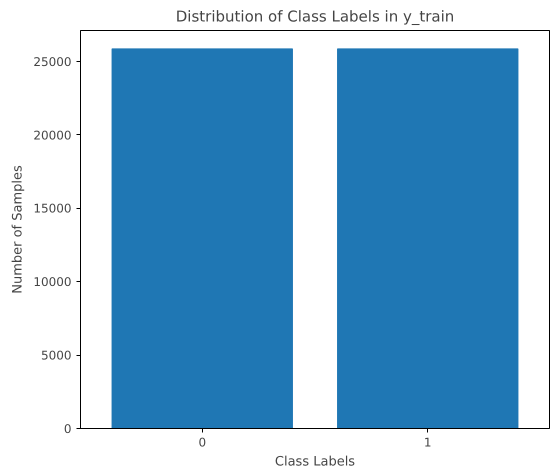 The image size is (559, 472). I want to click on y-tick-label: 15000, so click(52, 209).